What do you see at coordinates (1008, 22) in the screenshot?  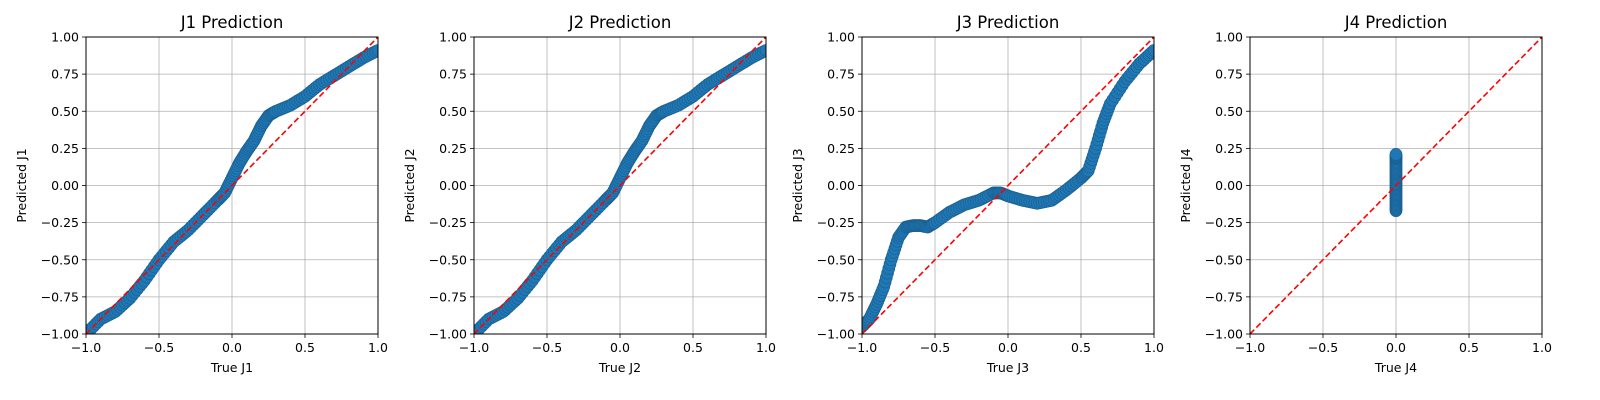 I see `chart-title: J3 Prediction` at bounding box center [1008, 22].